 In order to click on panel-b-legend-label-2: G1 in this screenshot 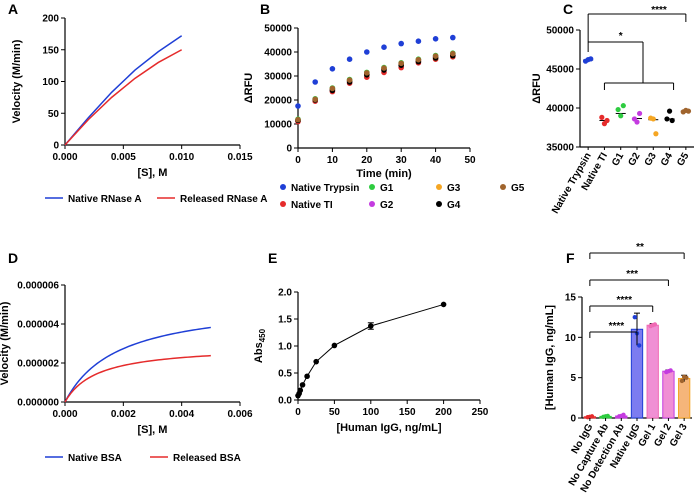, I will do `click(387, 188)`.